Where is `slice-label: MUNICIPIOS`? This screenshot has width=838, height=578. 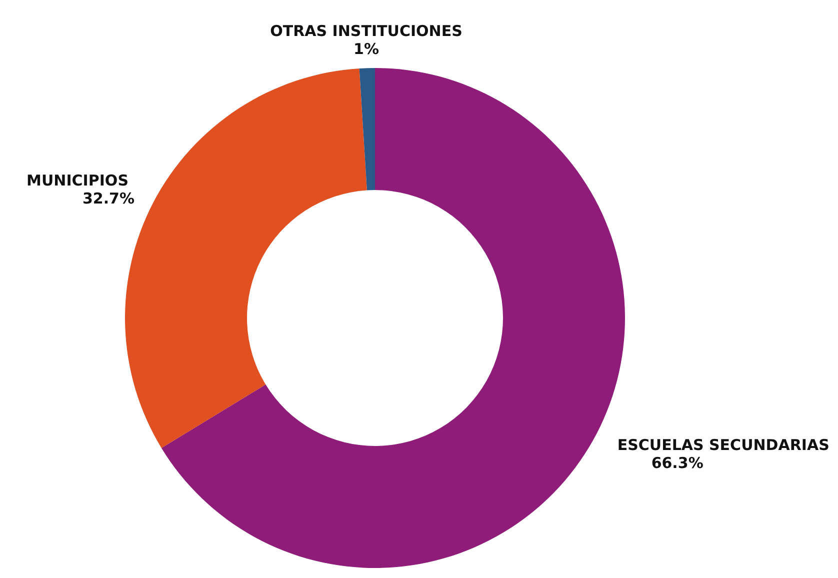 slice-label: MUNICIPIOS is located at coordinates (77, 180).